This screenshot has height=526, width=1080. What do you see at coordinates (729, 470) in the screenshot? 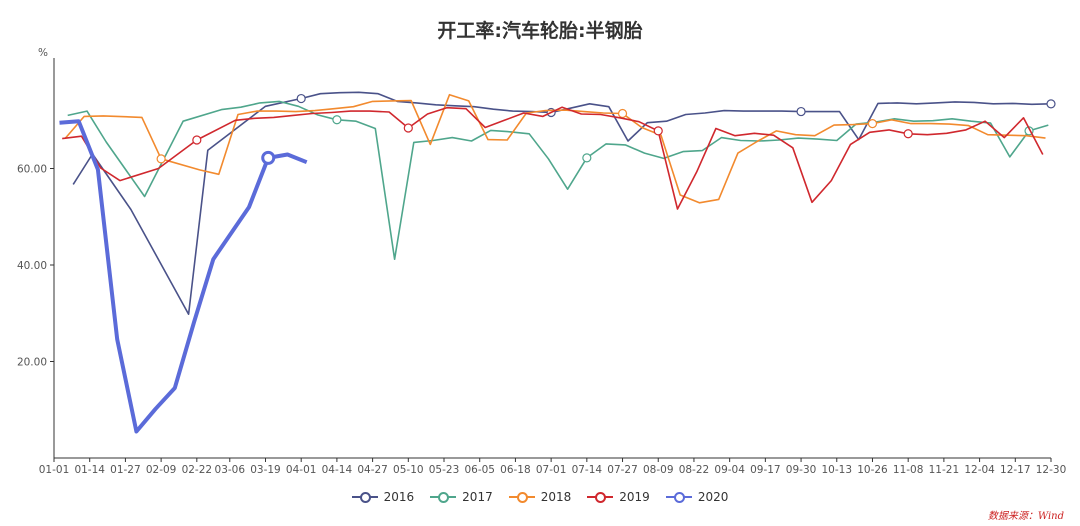
I see `x-tick-label: 09-04` at bounding box center [729, 470].